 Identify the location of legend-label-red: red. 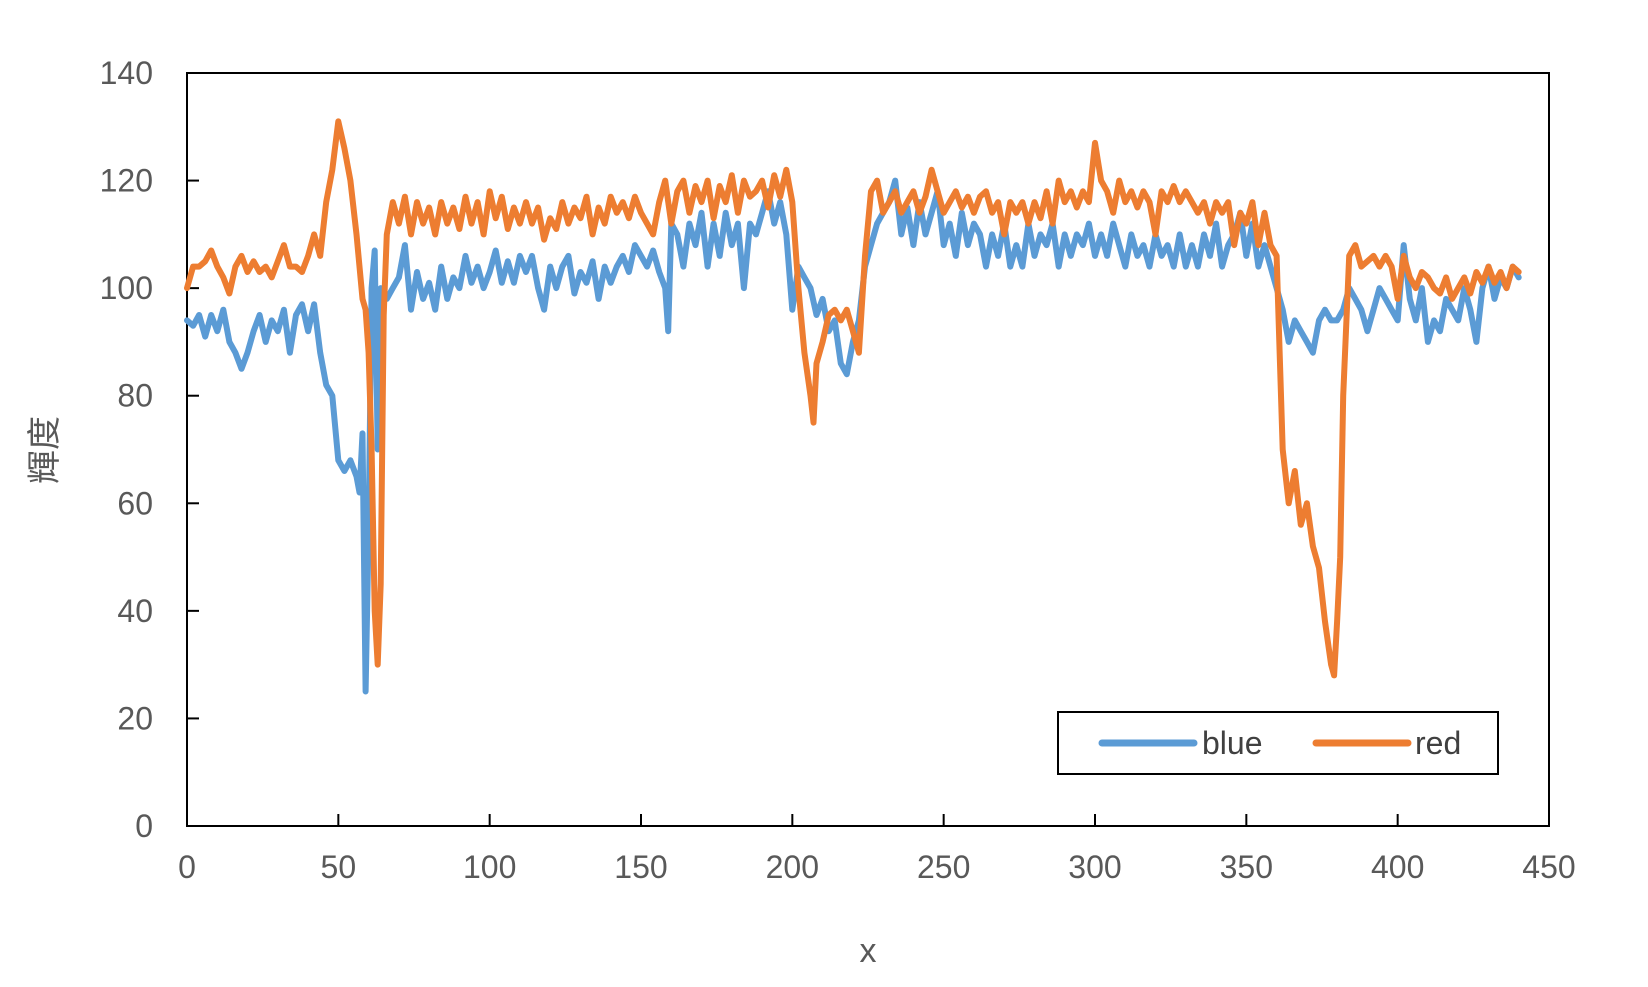
(1438, 743).